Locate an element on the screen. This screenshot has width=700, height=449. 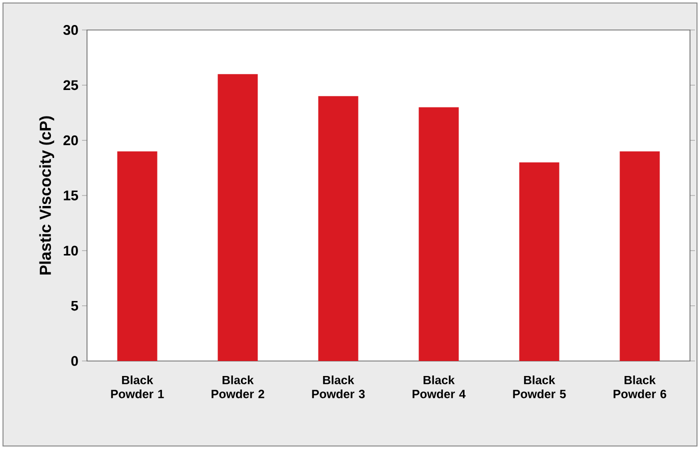
y-tick-label: 30 is located at coordinates (70, 30).